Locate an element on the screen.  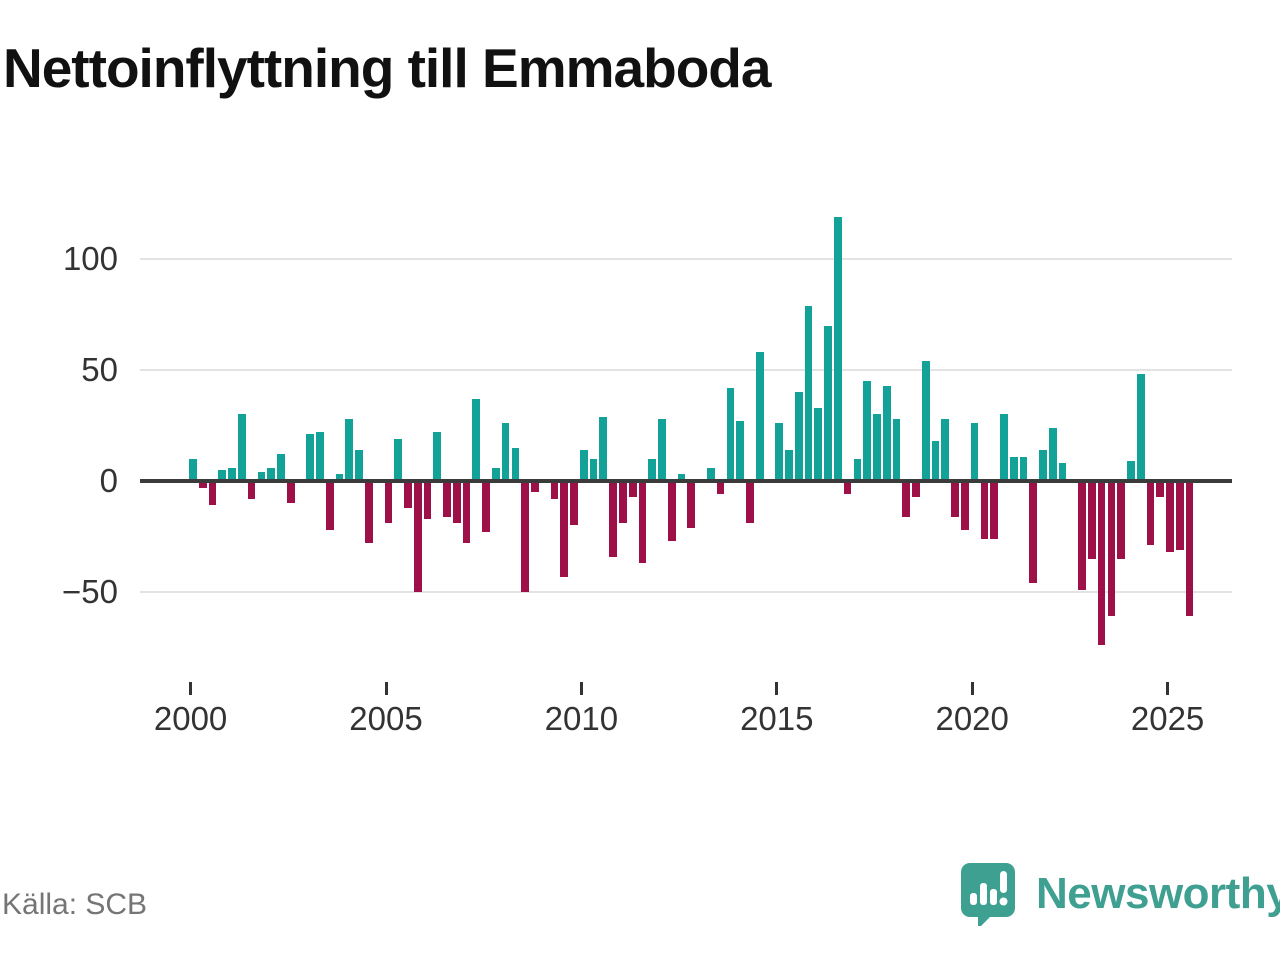
source-note: Källa: SCB is located at coordinates (75, 904).